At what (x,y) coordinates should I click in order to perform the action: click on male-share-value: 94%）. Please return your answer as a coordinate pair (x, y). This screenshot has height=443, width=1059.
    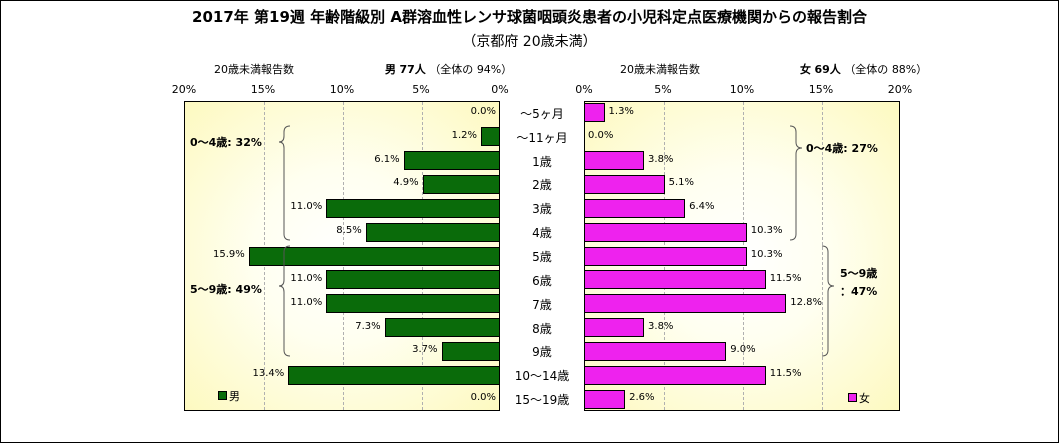
    Looking at the image, I should click on (494, 69).